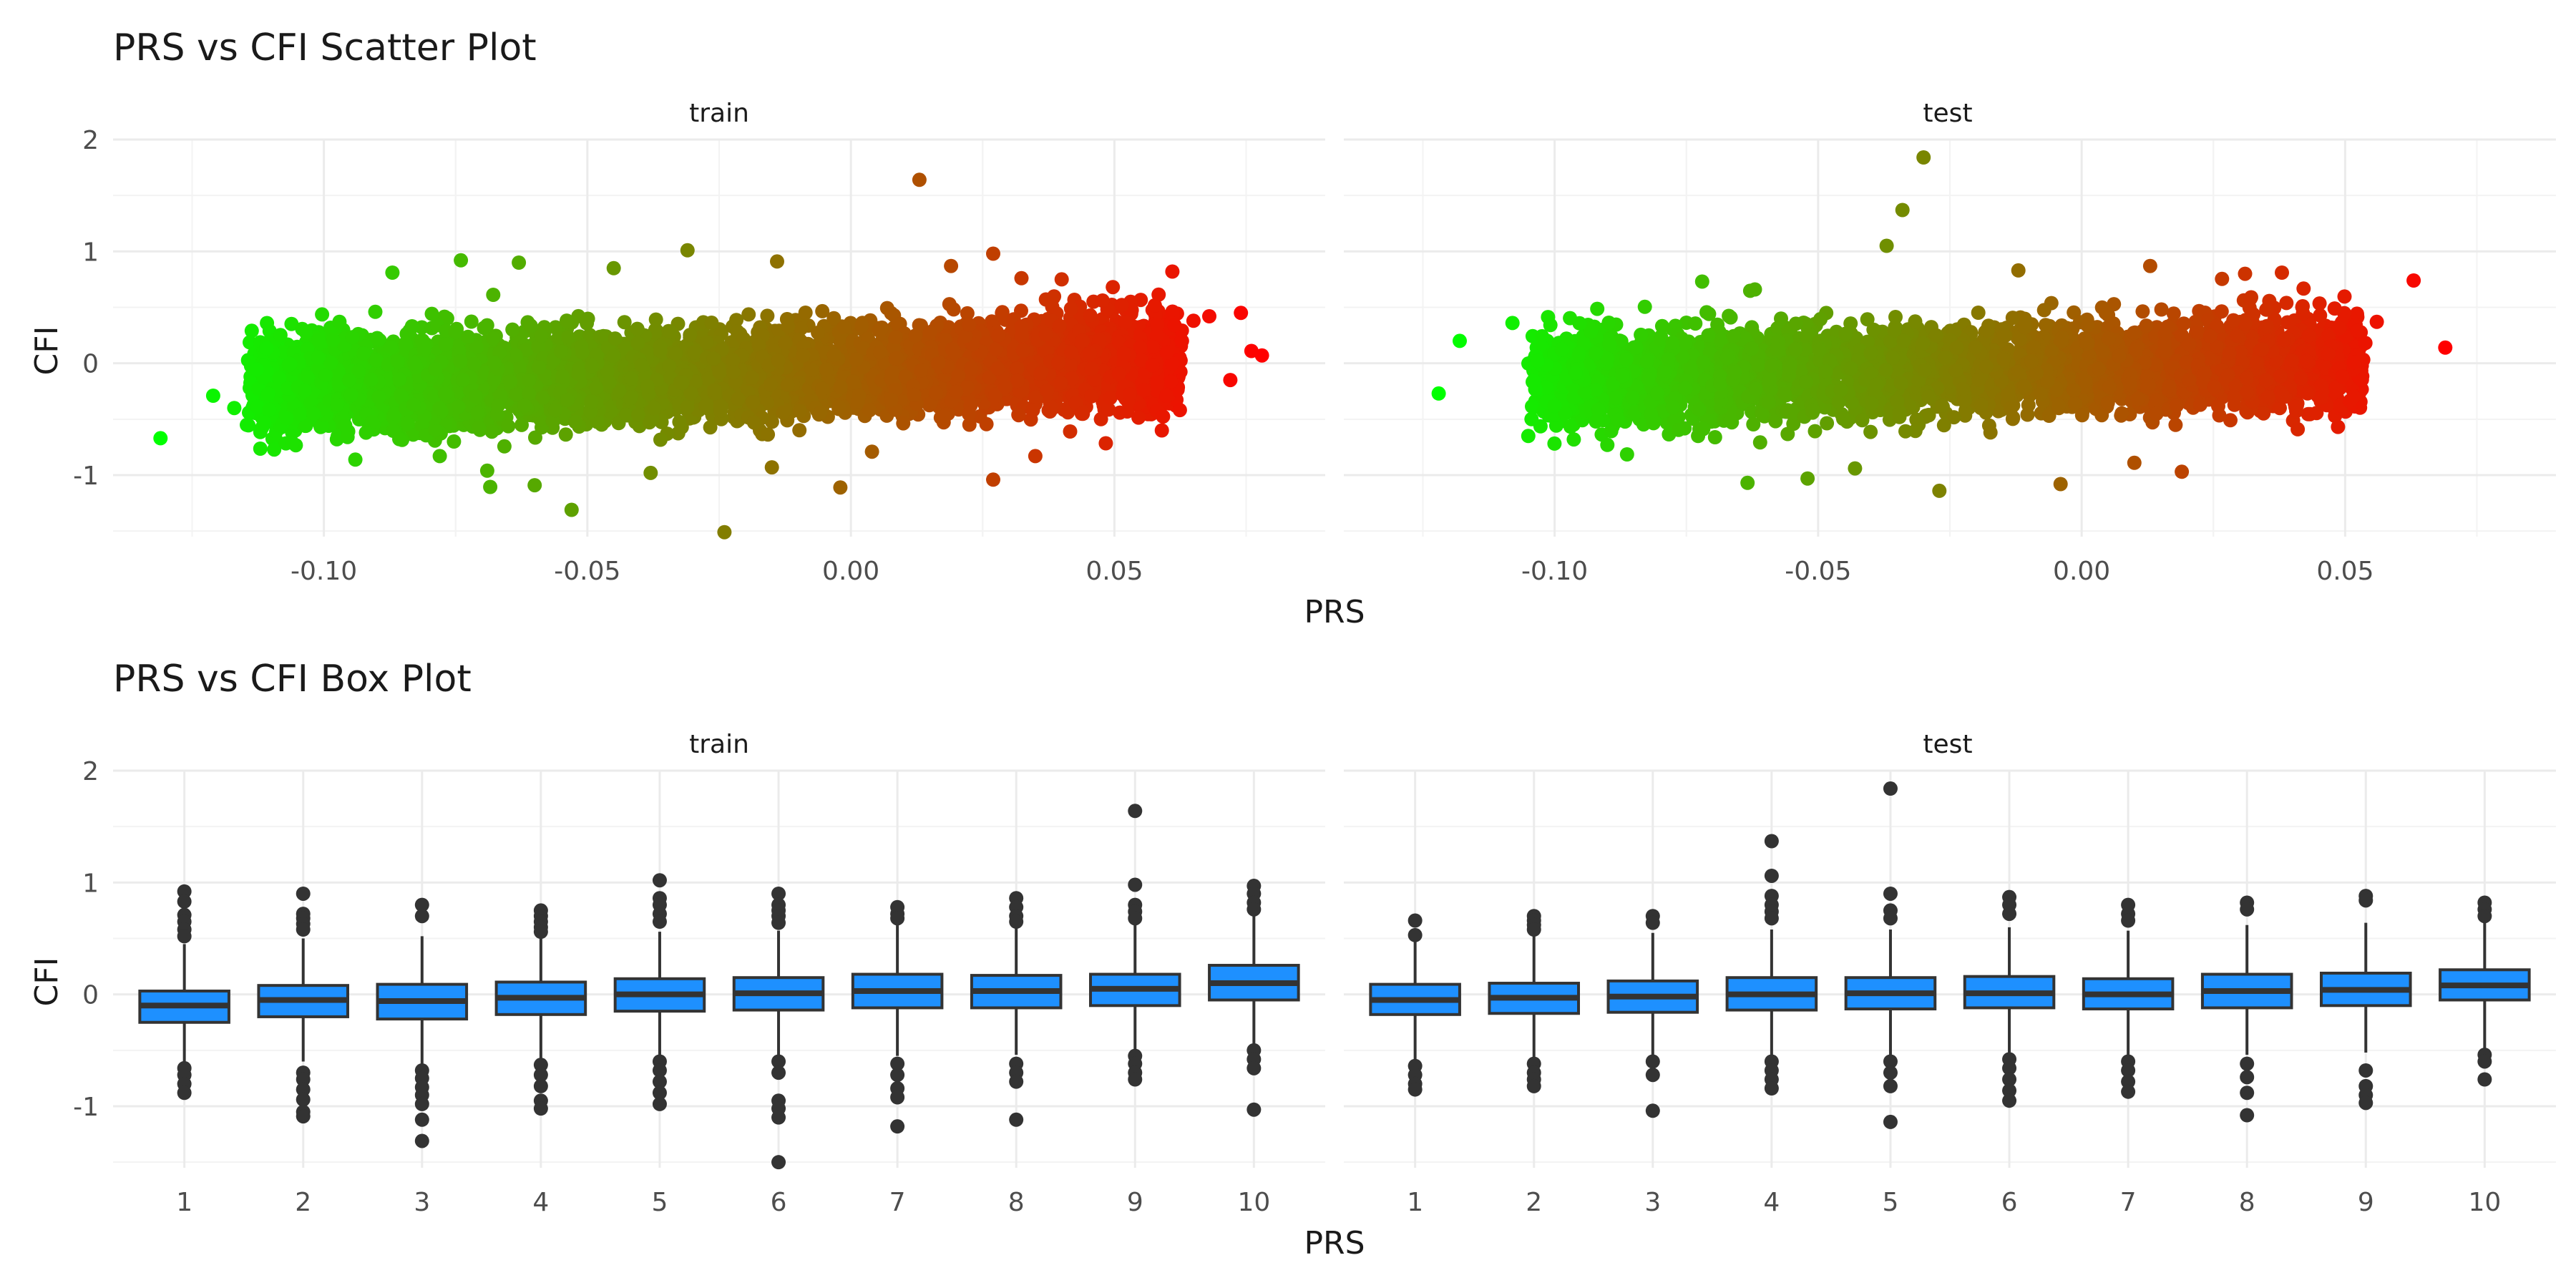  What do you see at coordinates (1947, 113) in the screenshot?
I see `scatter-facet-test-label: test` at bounding box center [1947, 113].